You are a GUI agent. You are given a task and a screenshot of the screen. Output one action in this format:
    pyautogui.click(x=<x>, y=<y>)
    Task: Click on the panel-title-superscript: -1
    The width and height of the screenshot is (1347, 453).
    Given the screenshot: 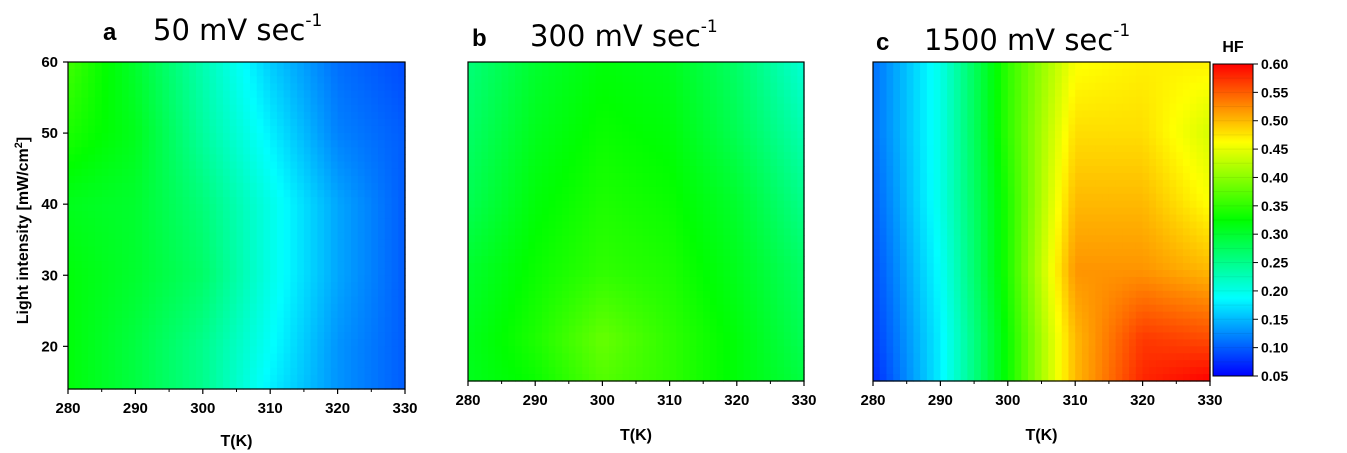 What is the action you would take?
    pyautogui.click(x=709, y=27)
    